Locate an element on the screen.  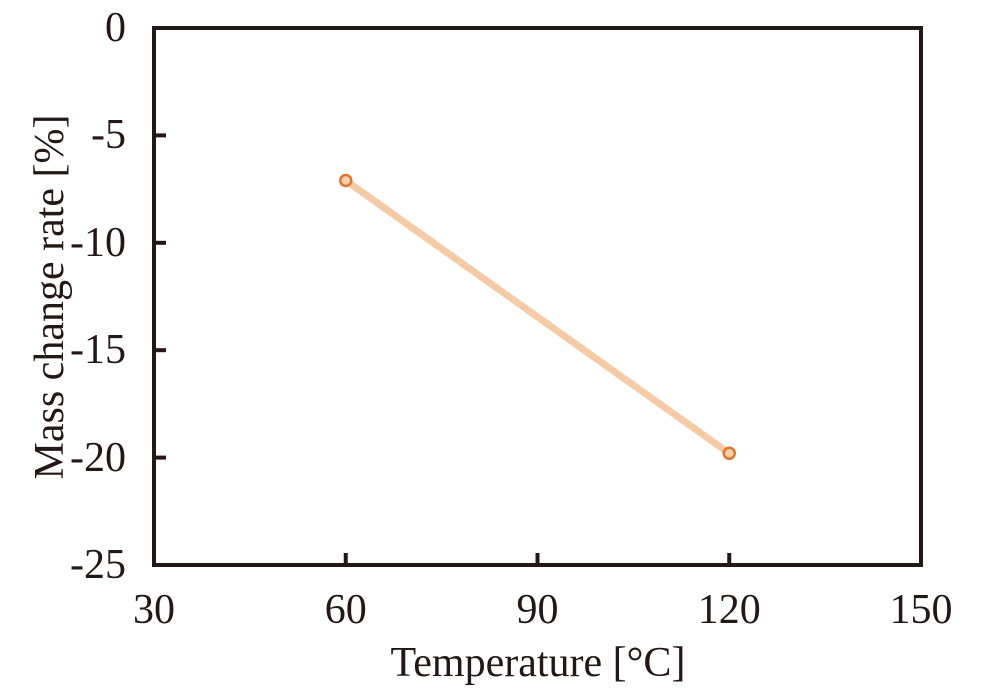
y-axis-title: Mass change rate [%] is located at coordinates (50, 297).